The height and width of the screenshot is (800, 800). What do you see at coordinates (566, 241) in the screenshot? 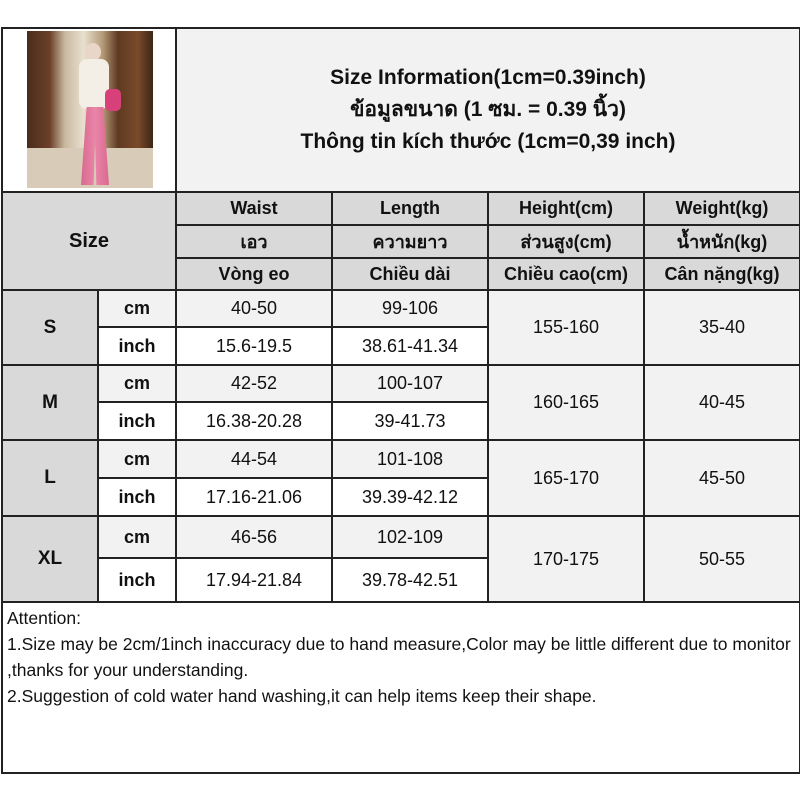
I see `height-header-th: ส่วนสูง(cm)` at bounding box center [566, 241].